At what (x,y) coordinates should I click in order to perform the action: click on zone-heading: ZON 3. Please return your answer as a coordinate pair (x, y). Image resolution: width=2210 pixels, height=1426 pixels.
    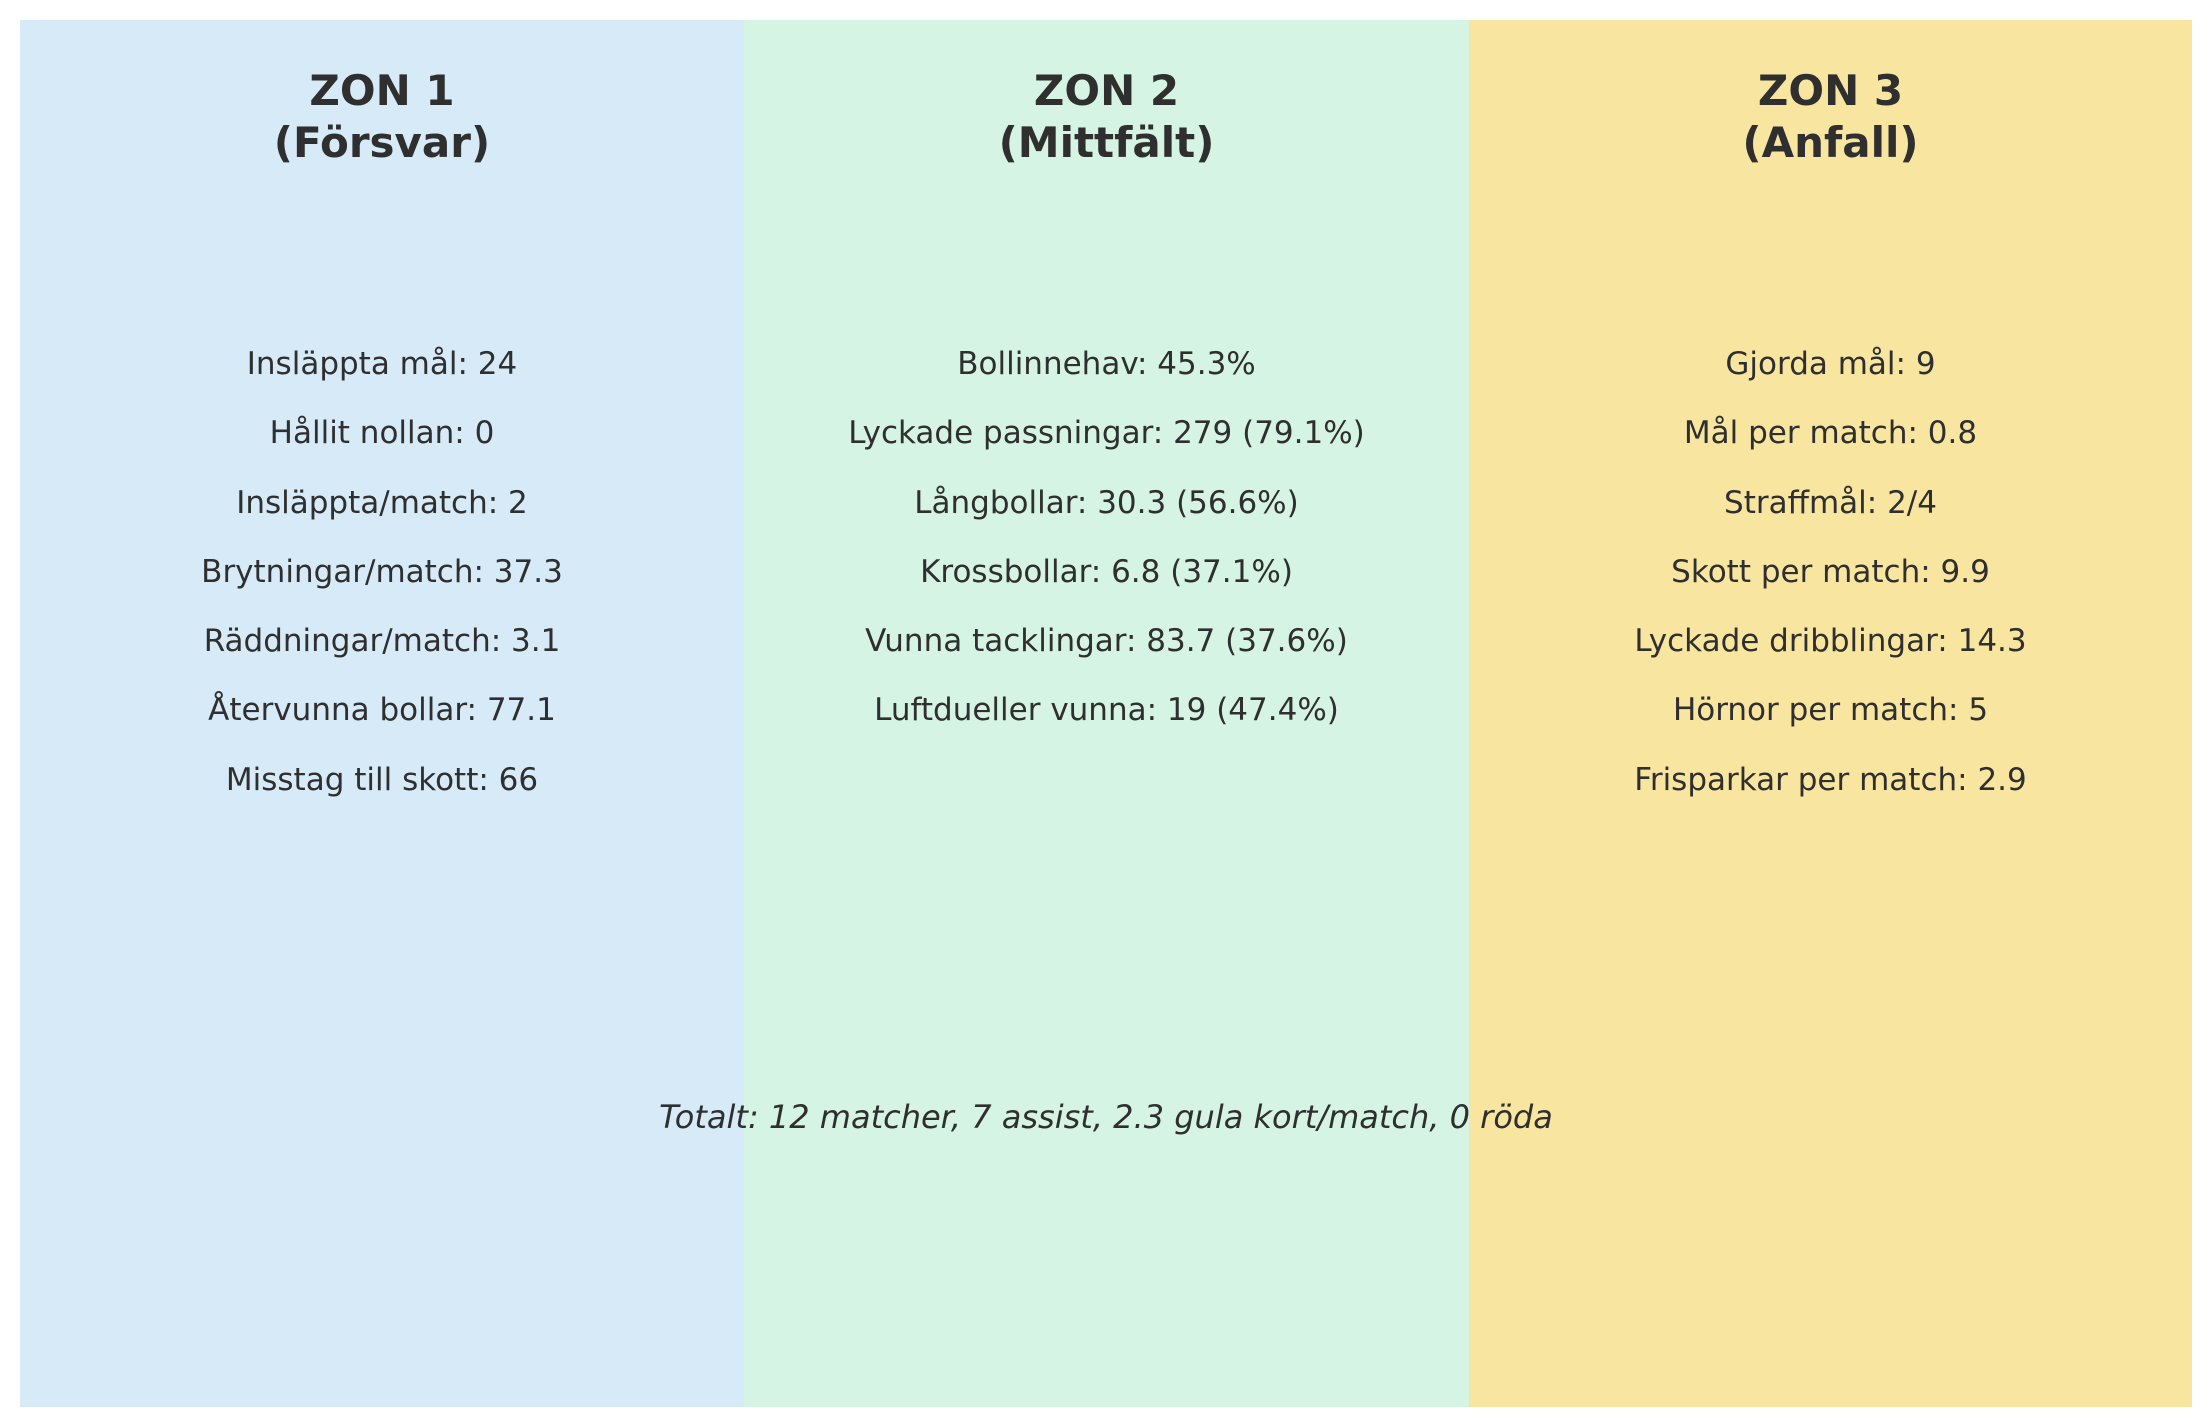
    Looking at the image, I should click on (1830, 90).